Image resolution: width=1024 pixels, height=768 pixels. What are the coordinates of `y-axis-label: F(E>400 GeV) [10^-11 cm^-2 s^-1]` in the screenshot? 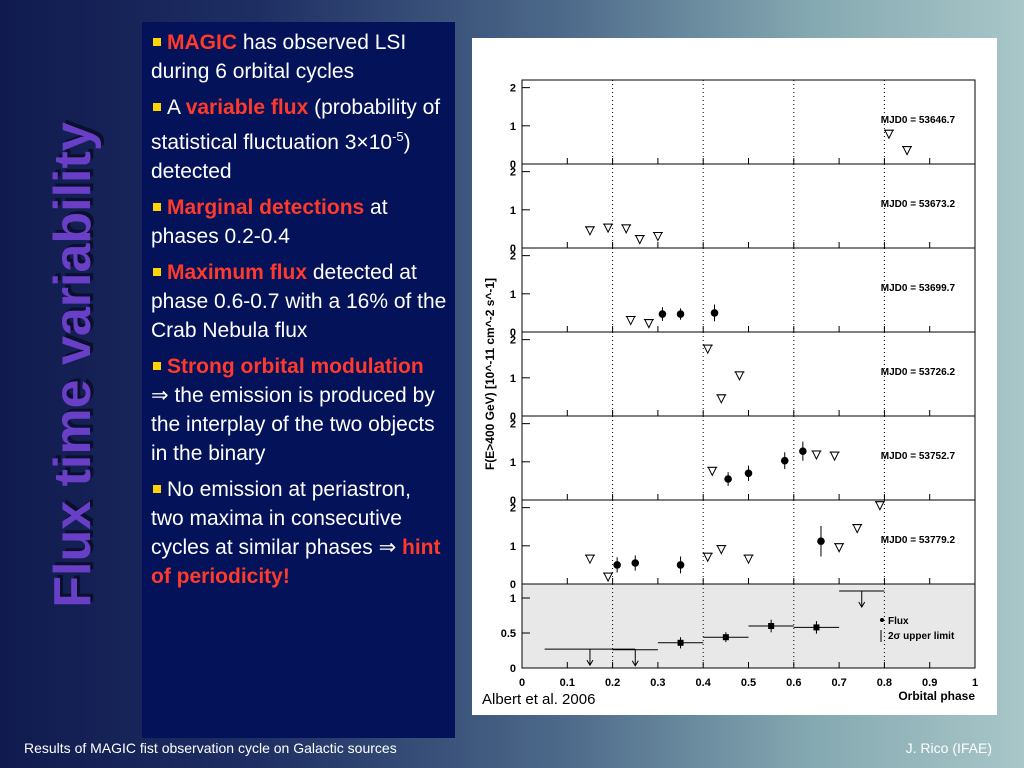 It's located at (490, 374).